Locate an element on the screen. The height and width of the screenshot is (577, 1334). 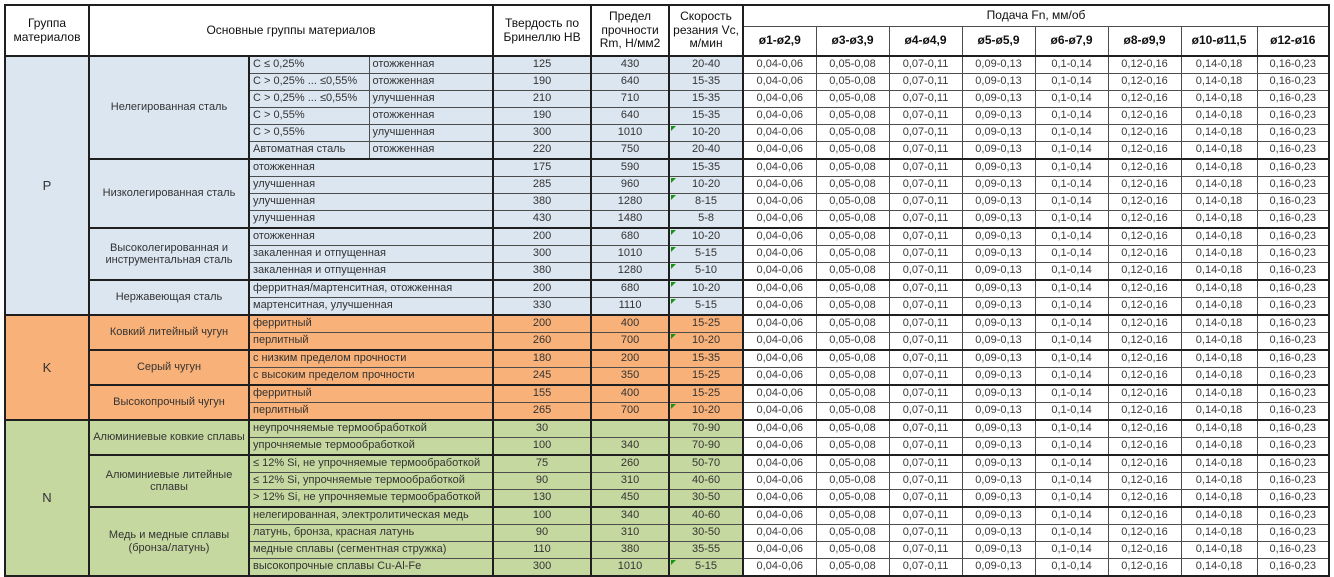
material-char-cell: C ≤ 0,25% is located at coordinates (309, 64).